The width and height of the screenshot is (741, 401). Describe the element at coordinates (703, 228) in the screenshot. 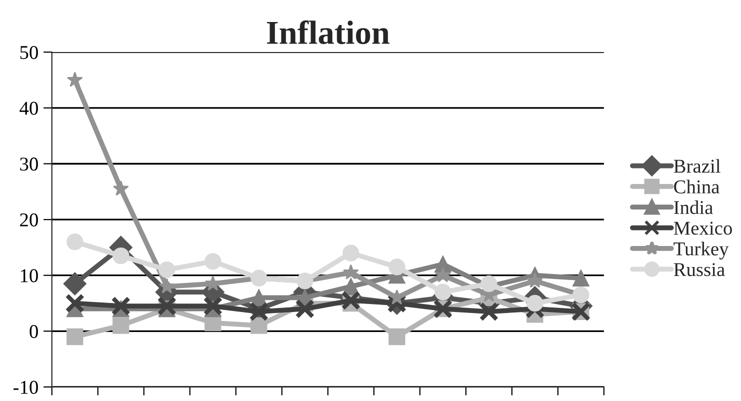

I see `legend-label: Mexico` at that location.